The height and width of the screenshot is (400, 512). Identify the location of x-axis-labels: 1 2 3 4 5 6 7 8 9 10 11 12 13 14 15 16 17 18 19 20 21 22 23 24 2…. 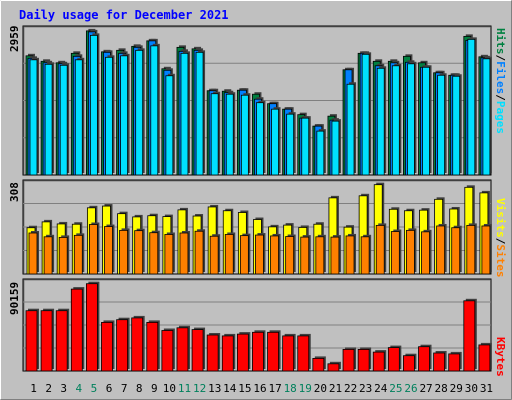
(261, 388).